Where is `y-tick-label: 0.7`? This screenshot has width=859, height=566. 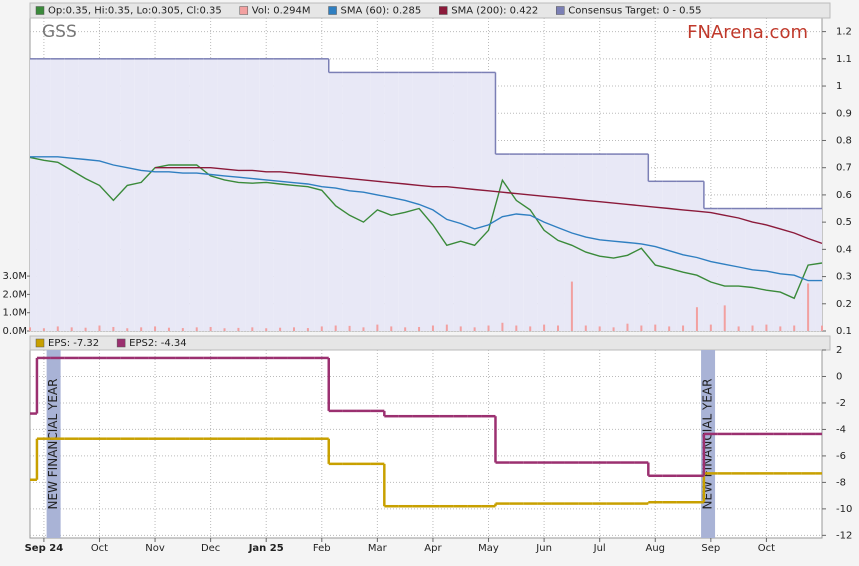
y-tick-label: 0.7 is located at coordinates (844, 168).